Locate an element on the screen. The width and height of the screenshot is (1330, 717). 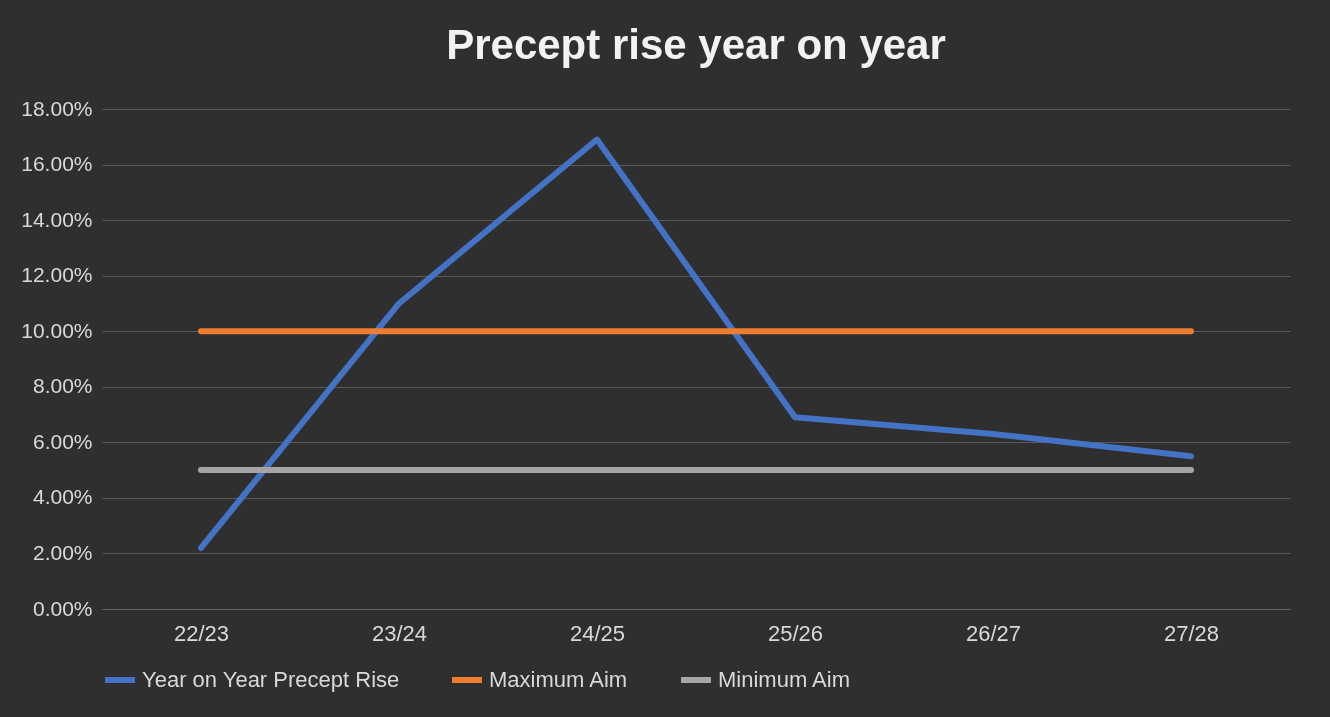
y-tick-label: 14.00% is located at coordinates (57, 219).